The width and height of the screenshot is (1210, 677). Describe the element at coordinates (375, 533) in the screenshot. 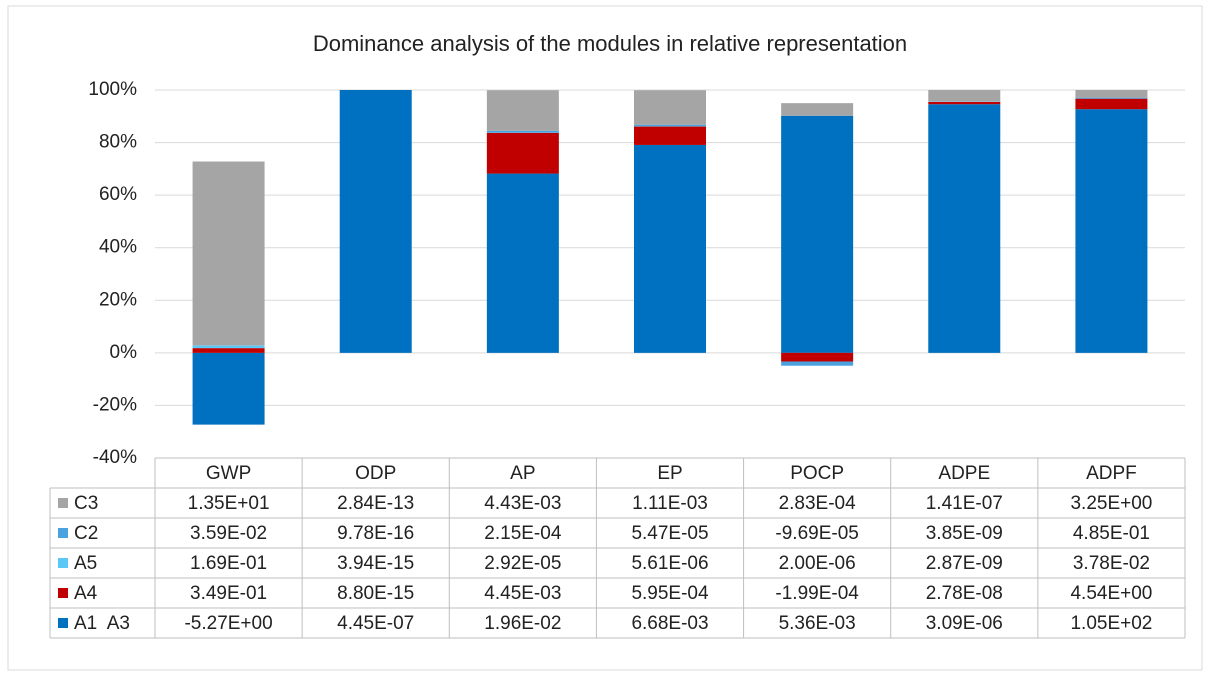

I see `table-cell: 9.78E-16` at that location.